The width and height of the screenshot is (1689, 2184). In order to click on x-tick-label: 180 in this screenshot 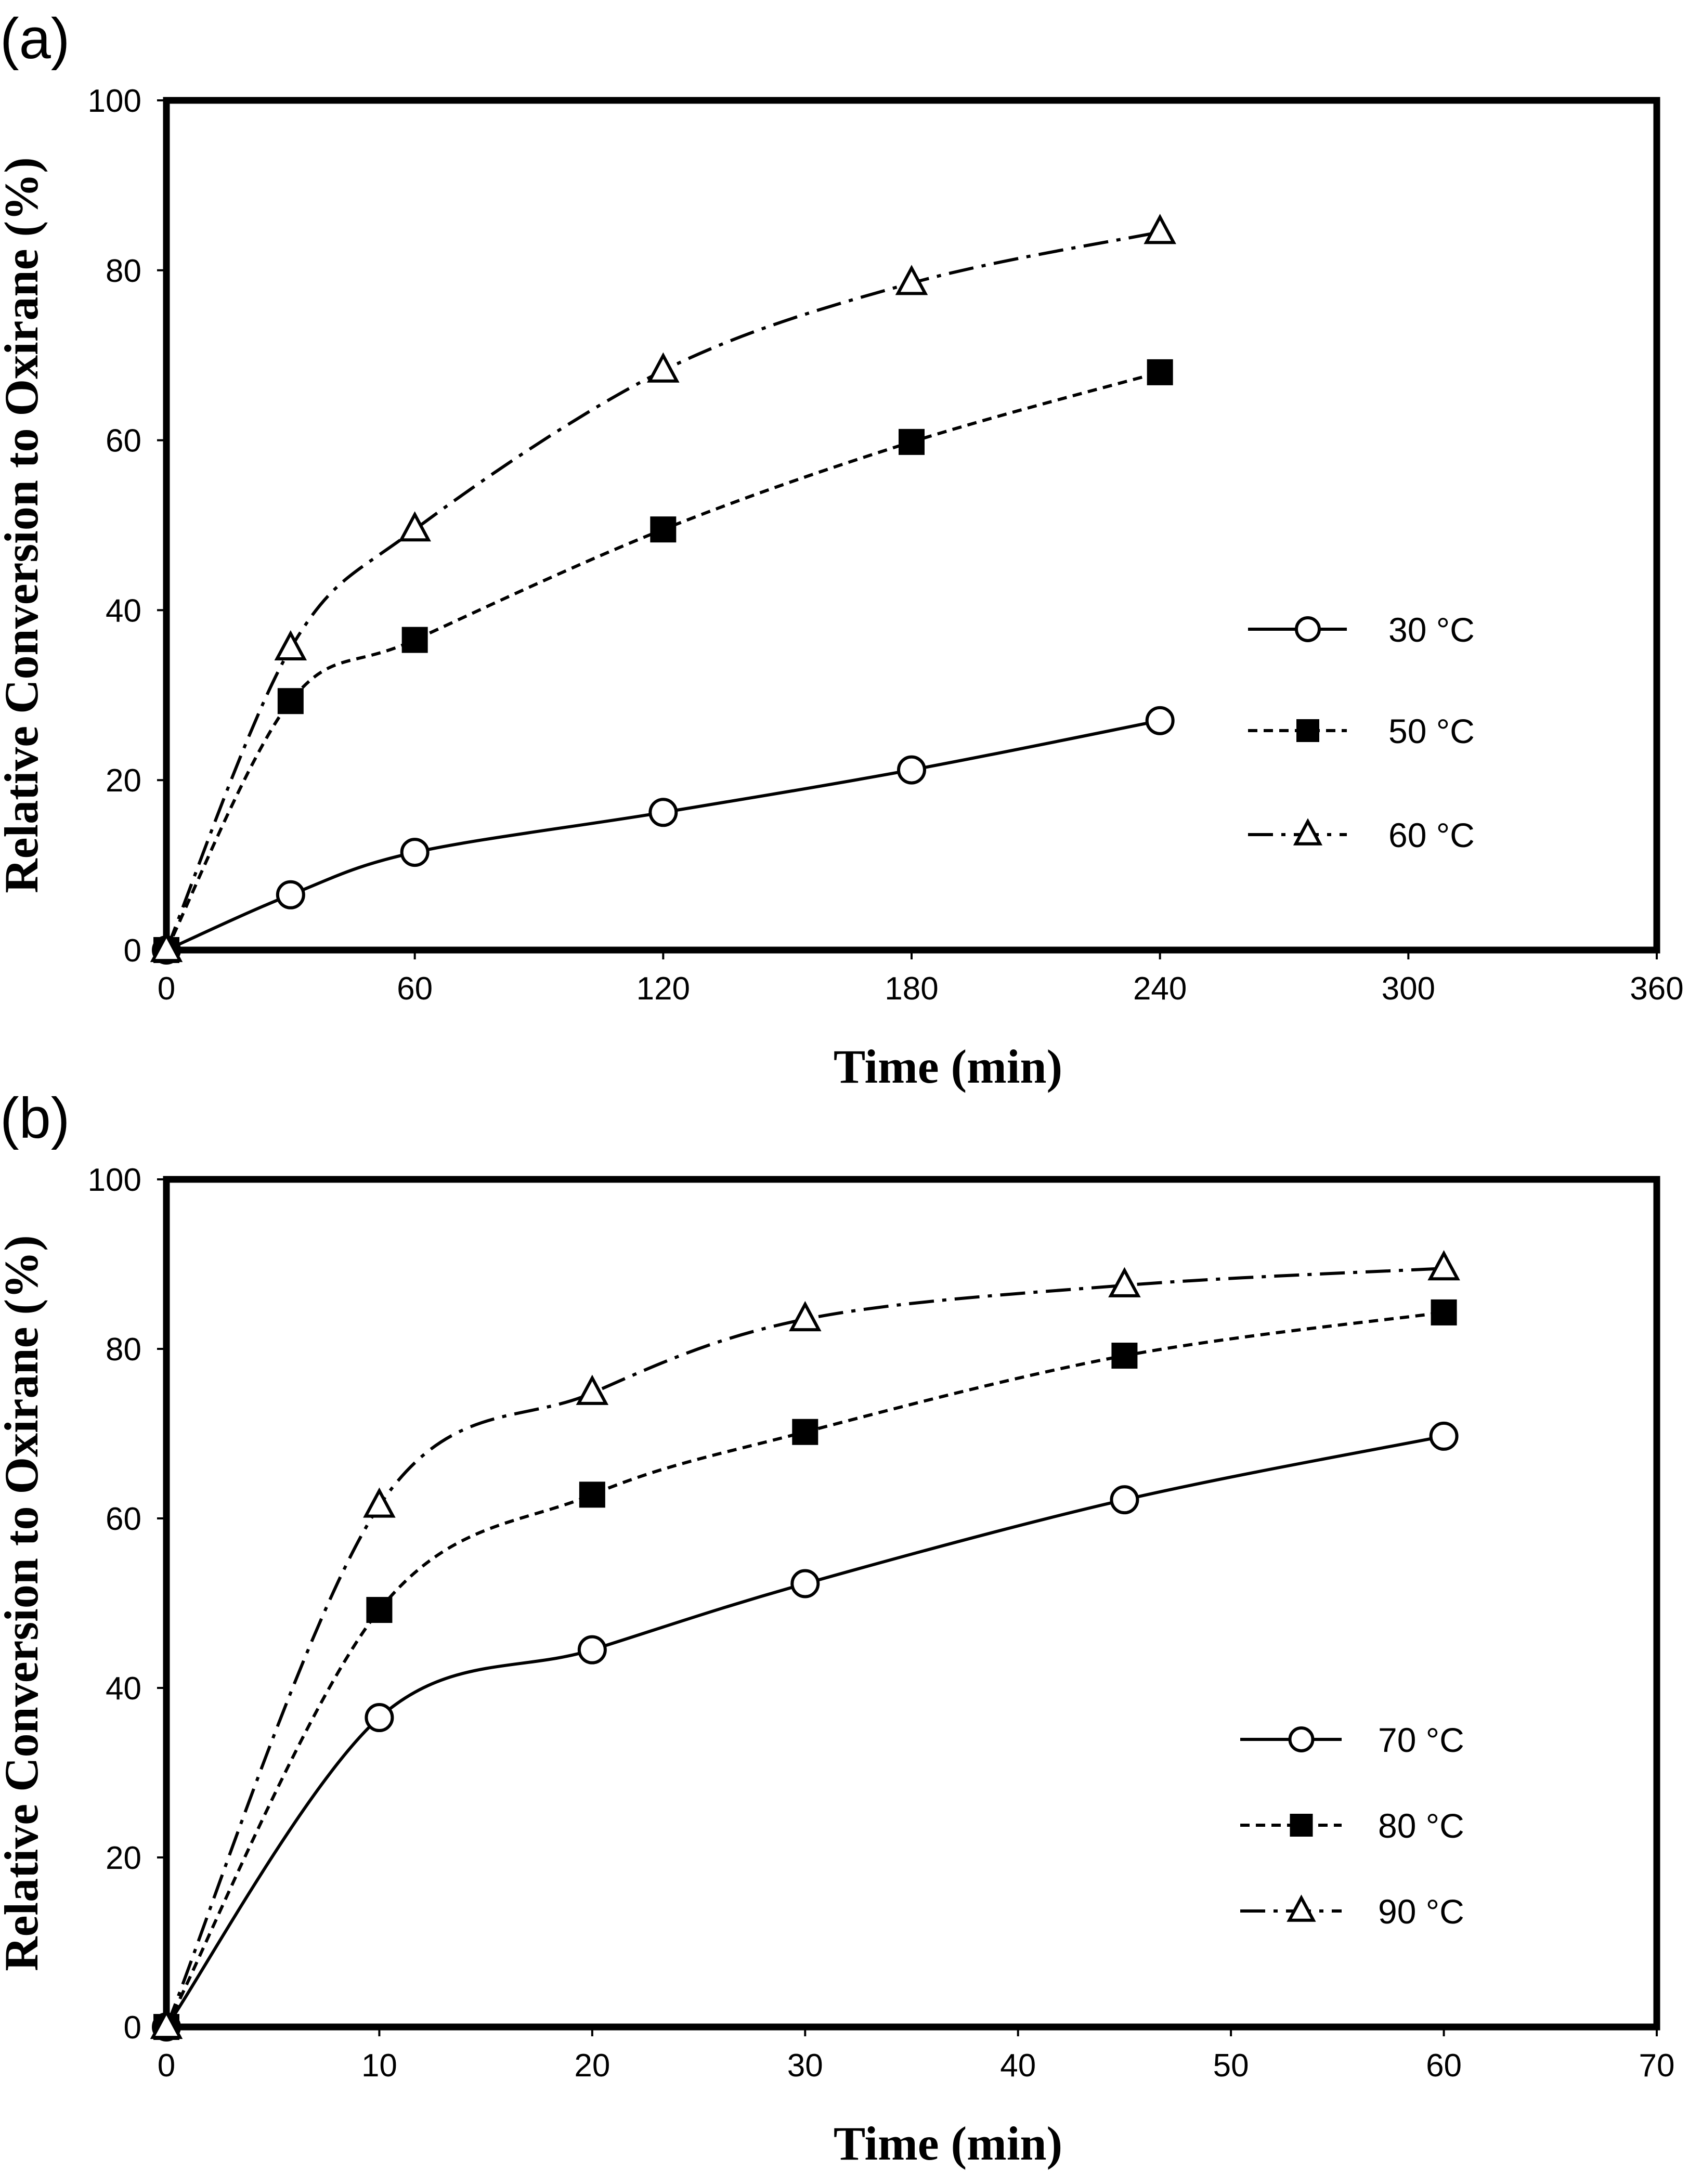, I will do `click(911, 989)`.